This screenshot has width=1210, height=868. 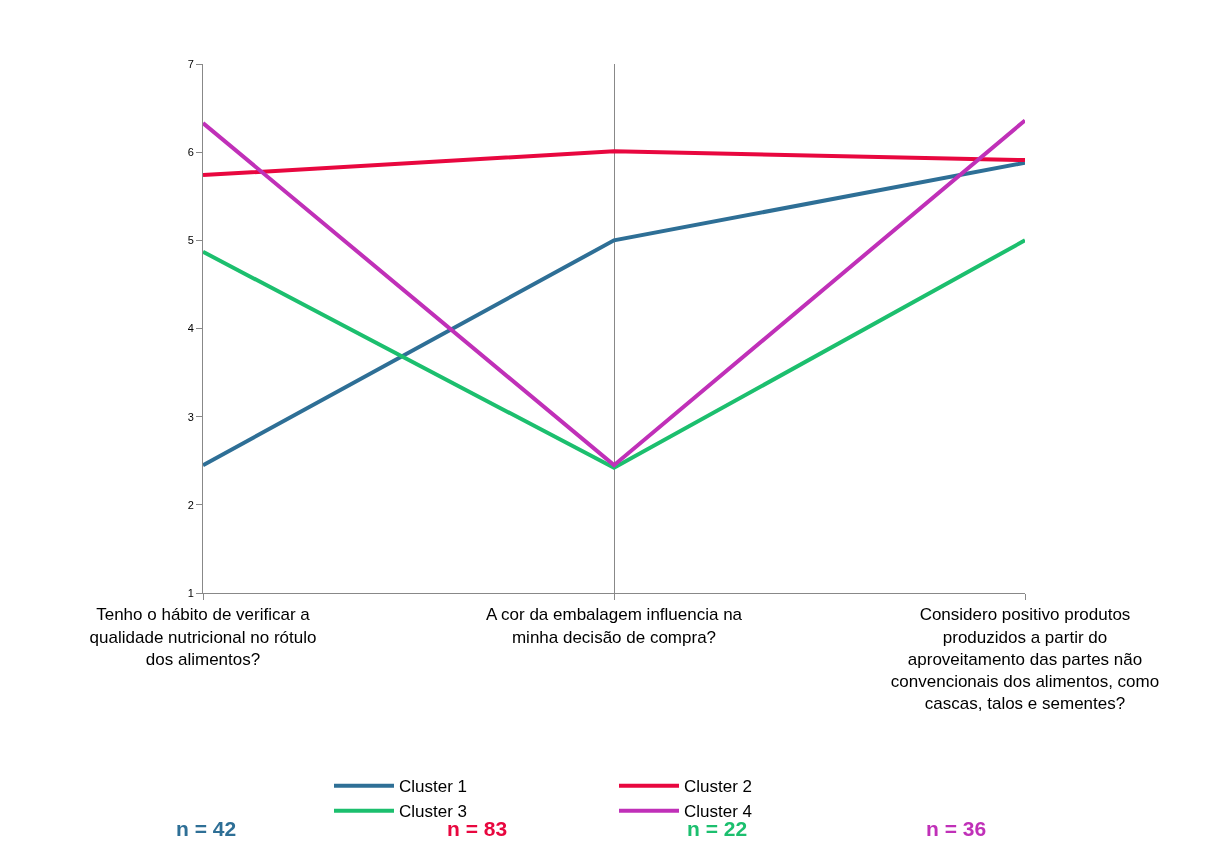 I want to click on x-tick-label: Tenho o hábito de verificar a qualidade nutricional no rótulo dos alimentos?, so click(x=203, y=637).